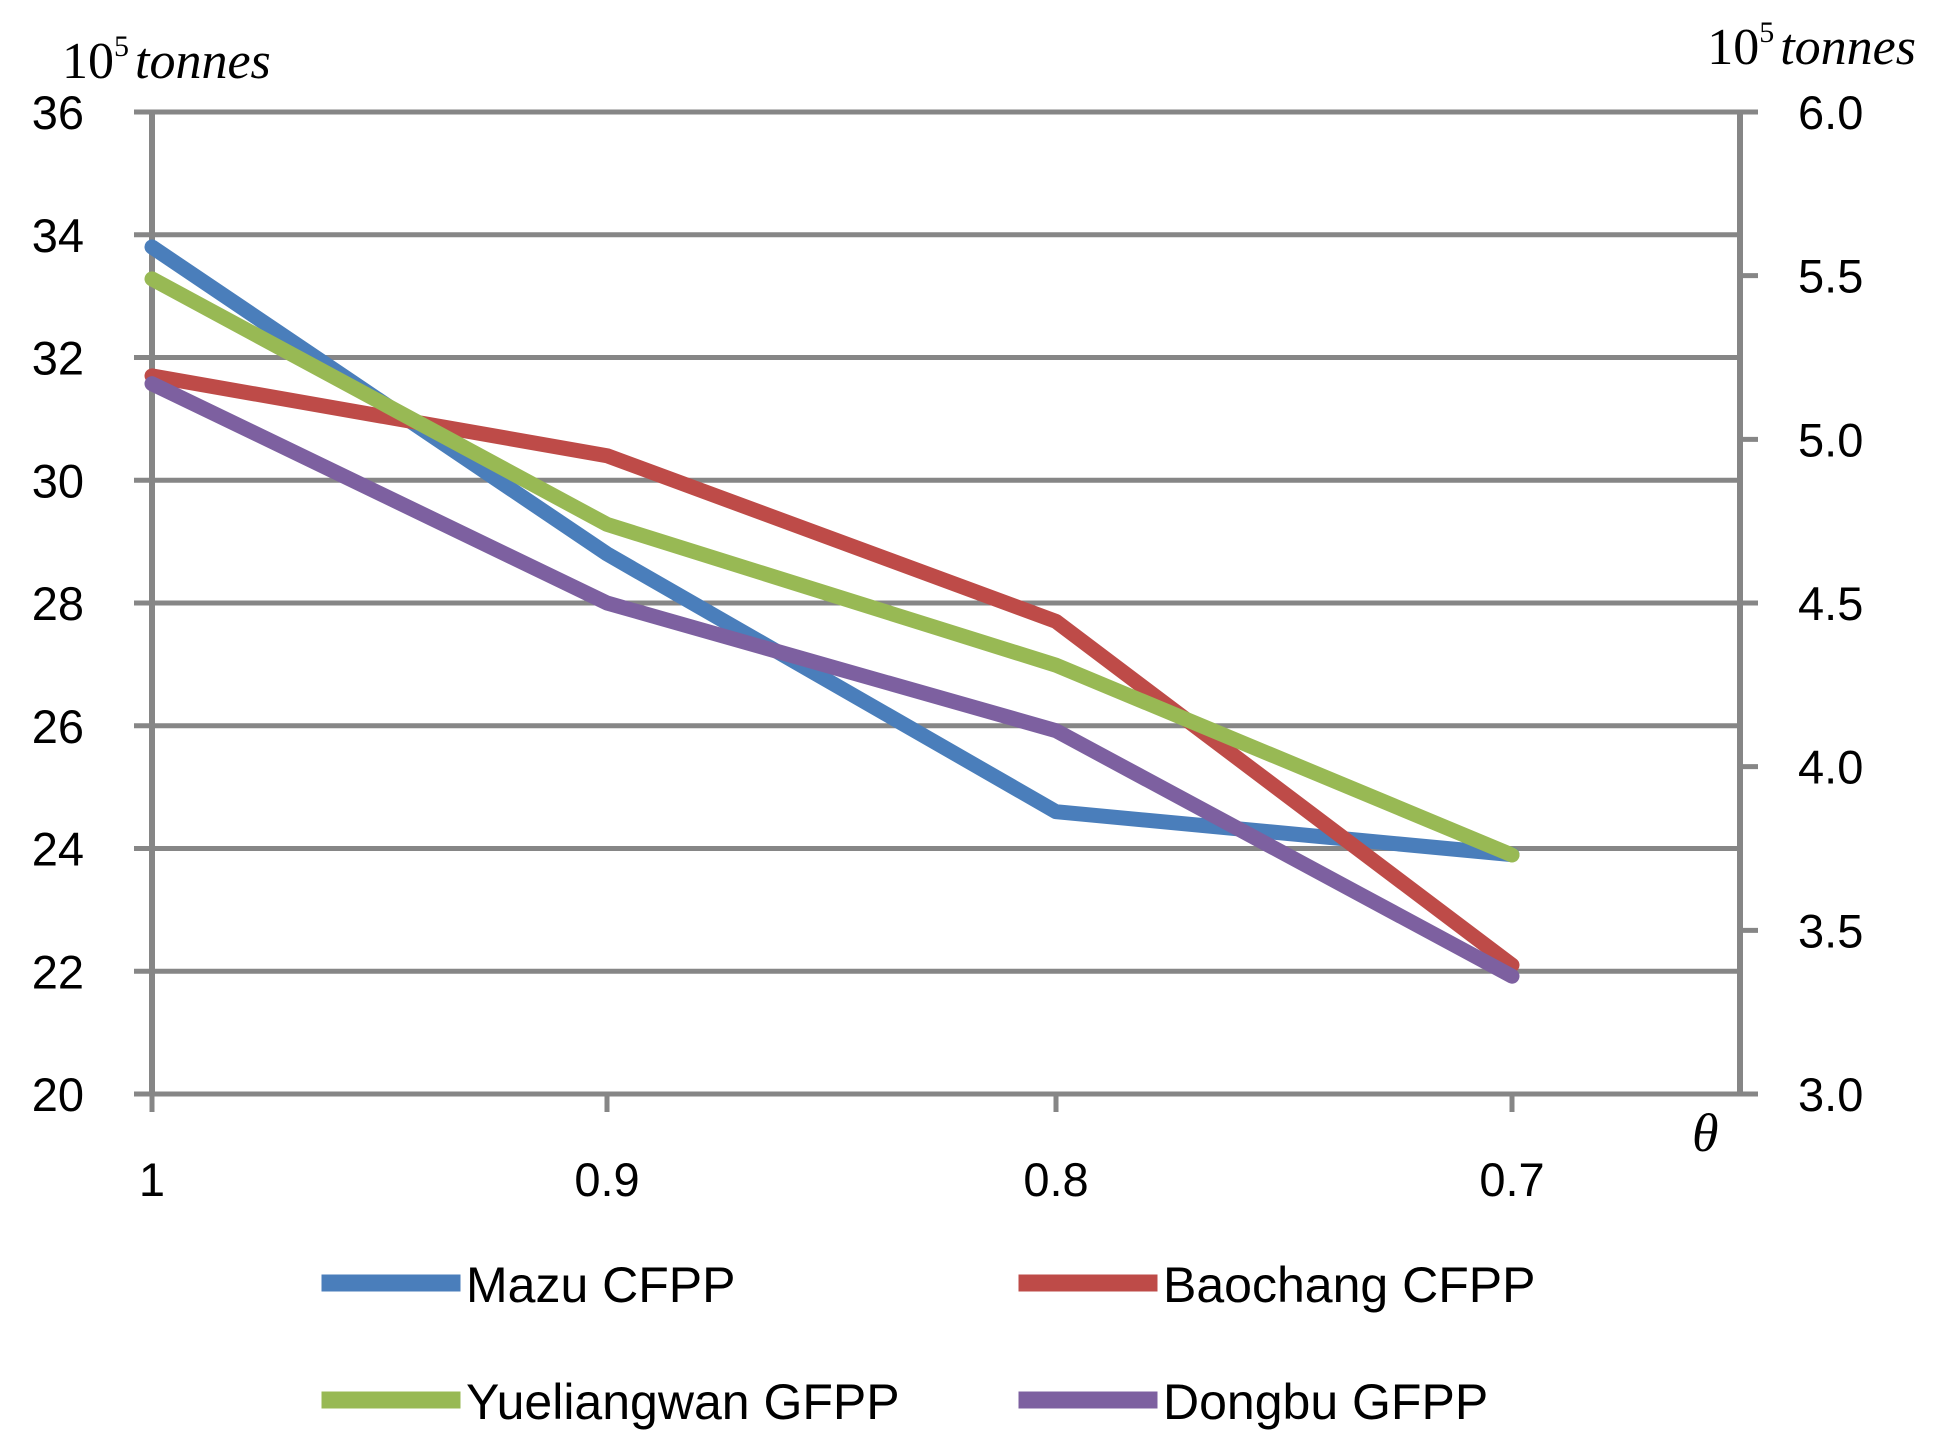 The width and height of the screenshot is (1935, 1444). Describe the element at coordinates (58, 112) in the screenshot. I see `left-tick-label-8: 36` at that location.